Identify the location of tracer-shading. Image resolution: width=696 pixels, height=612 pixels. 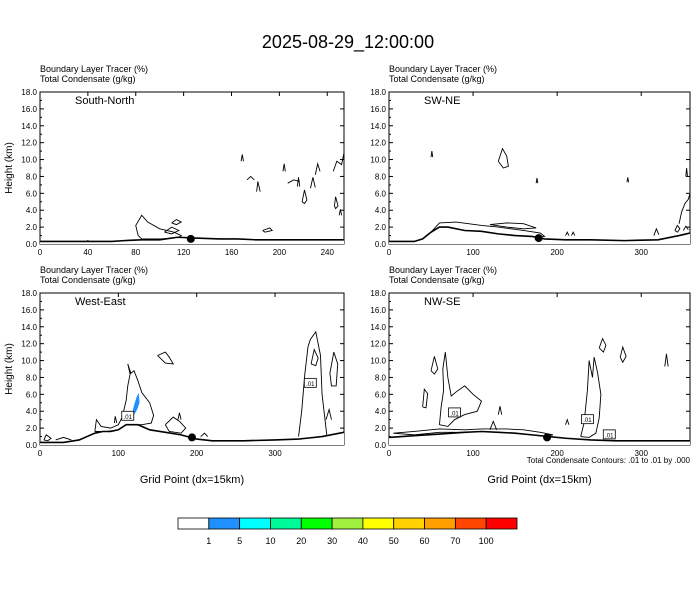
(135, 404).